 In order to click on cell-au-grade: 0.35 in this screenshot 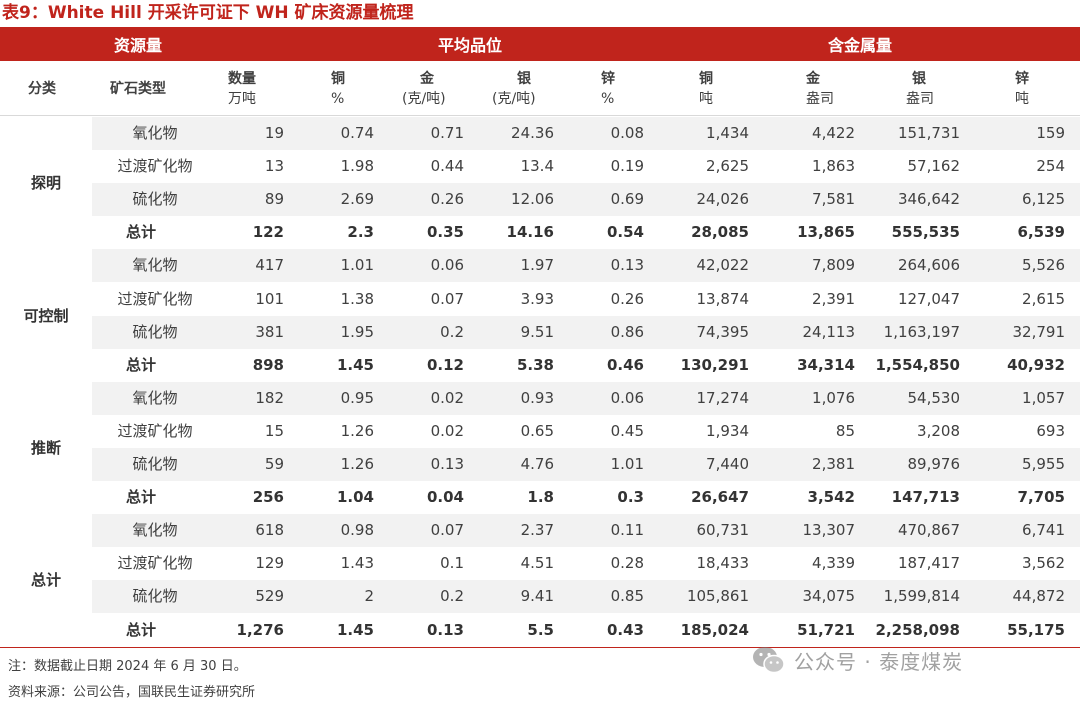, I will do `click(445, 232)`.